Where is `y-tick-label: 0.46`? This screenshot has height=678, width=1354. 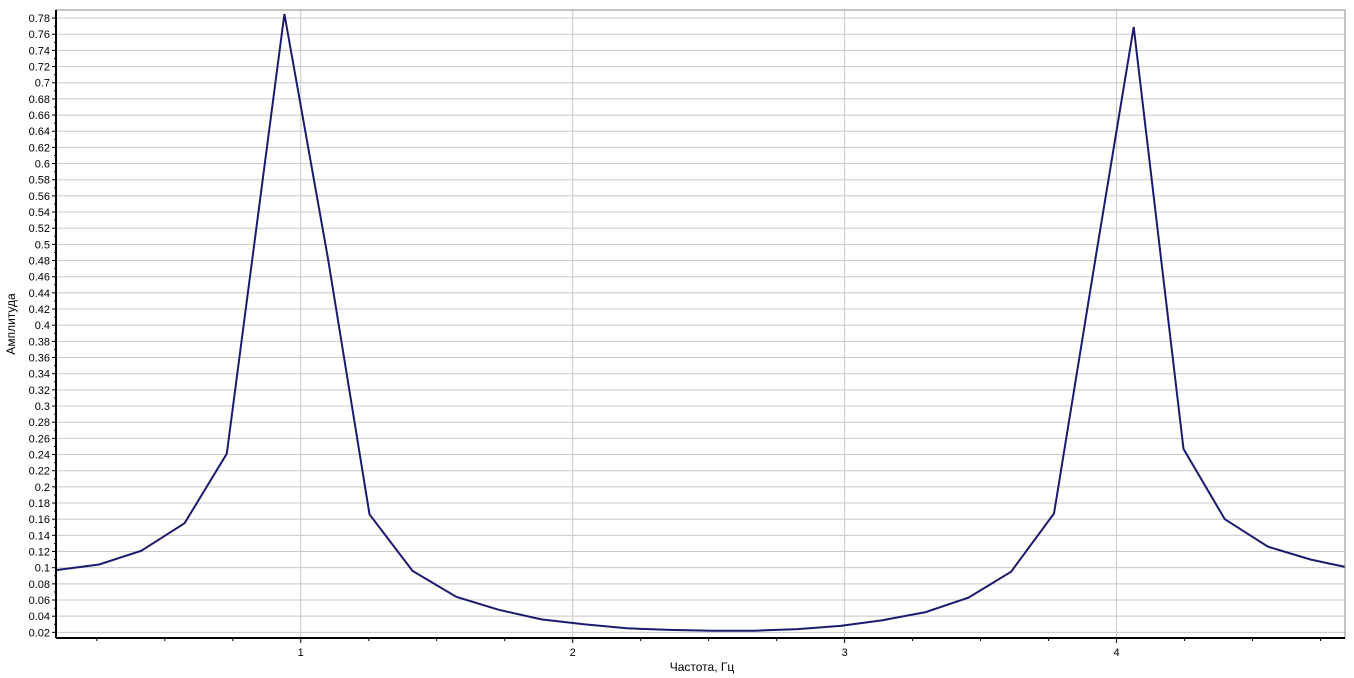
y-tick-label: 0.46 is located at coordinates (39, 278).